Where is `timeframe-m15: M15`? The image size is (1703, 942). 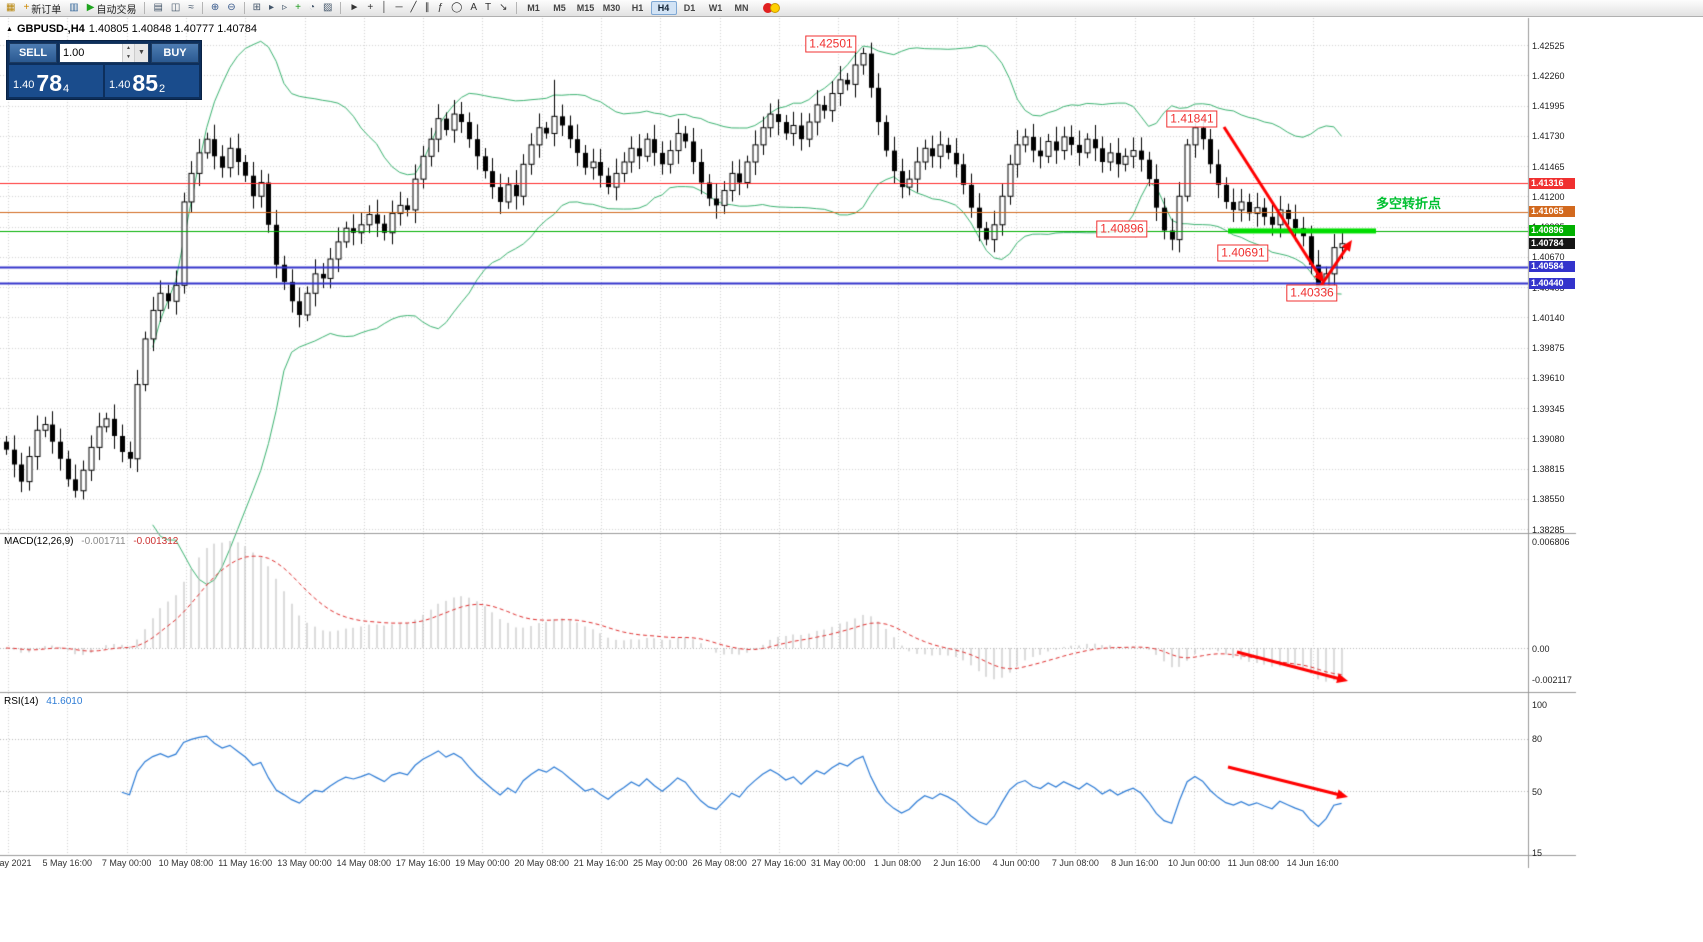
timeframe-m15: M15 is located at coordinates (585, 8).